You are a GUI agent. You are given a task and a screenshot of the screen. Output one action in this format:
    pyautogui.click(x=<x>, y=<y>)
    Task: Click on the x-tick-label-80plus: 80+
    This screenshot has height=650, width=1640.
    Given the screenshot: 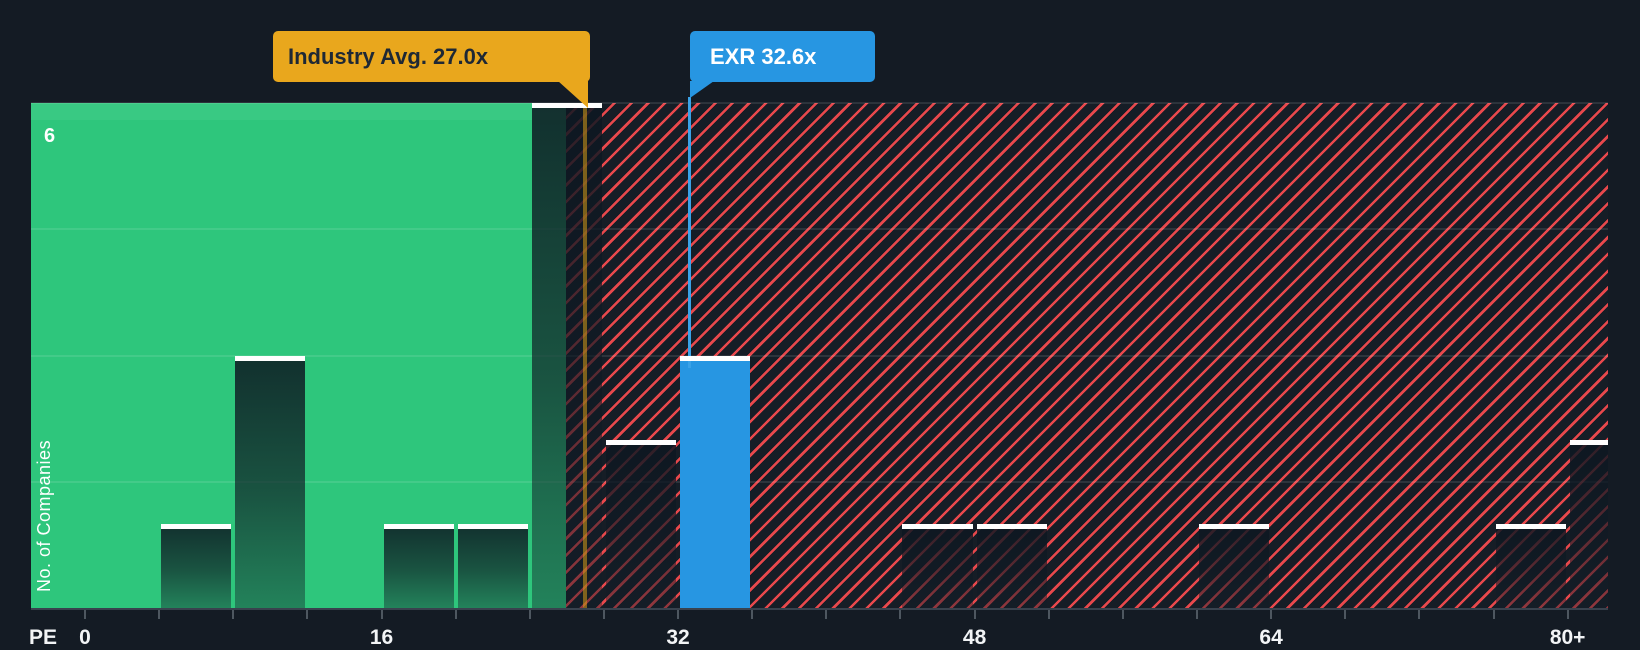 What is the action you would take?
    pyautogui.click(x=1567, y=637)
    